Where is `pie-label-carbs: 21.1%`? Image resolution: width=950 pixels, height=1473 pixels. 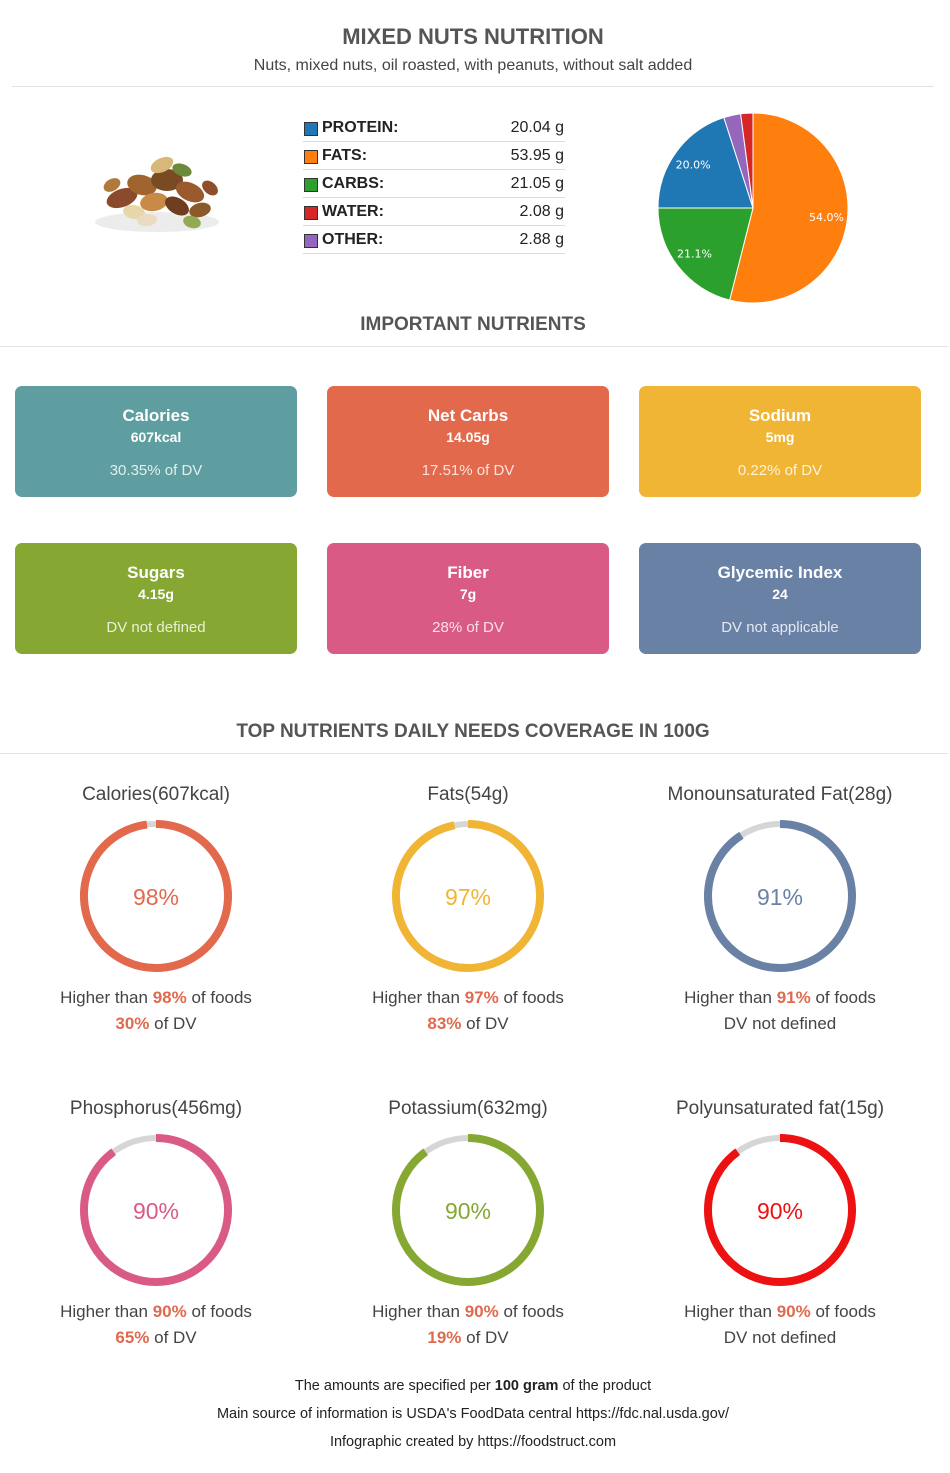
pie-label-carbs: 21.1% is located at coordinates (694, 254).